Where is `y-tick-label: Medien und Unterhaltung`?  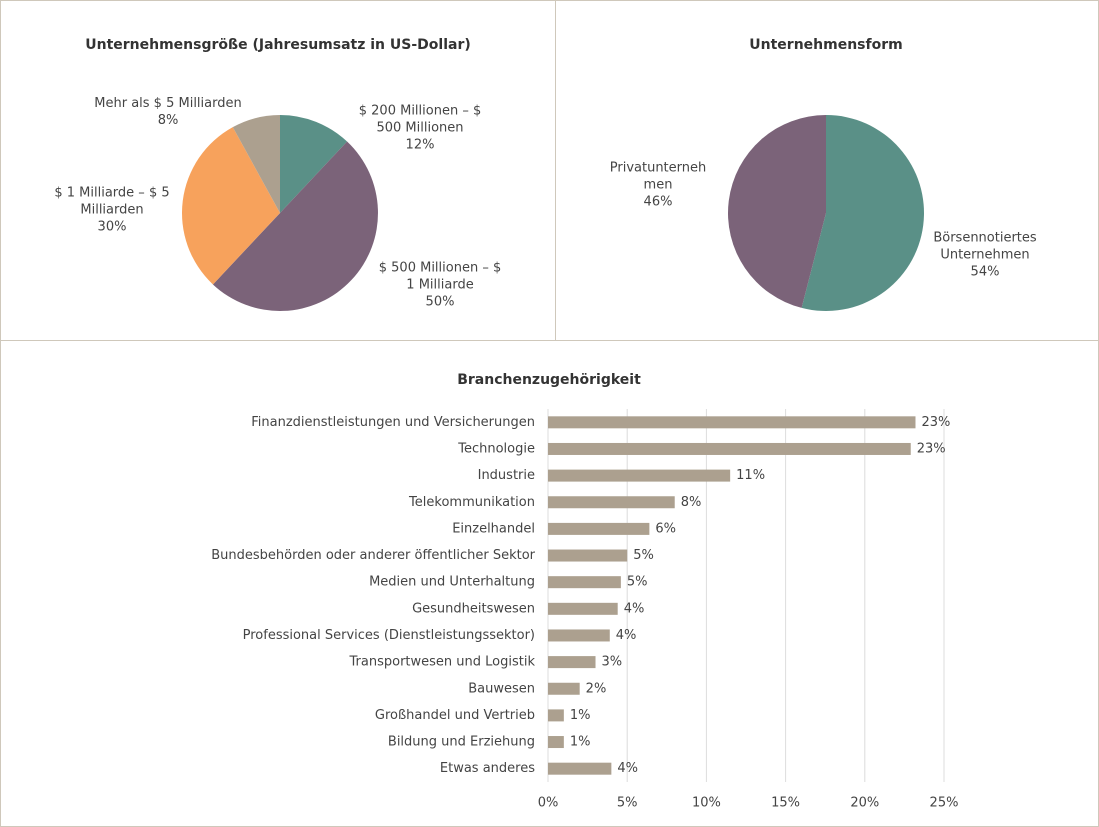
y-tick-label: Medien und Unterhaltung is located at coordinates (452, 582).